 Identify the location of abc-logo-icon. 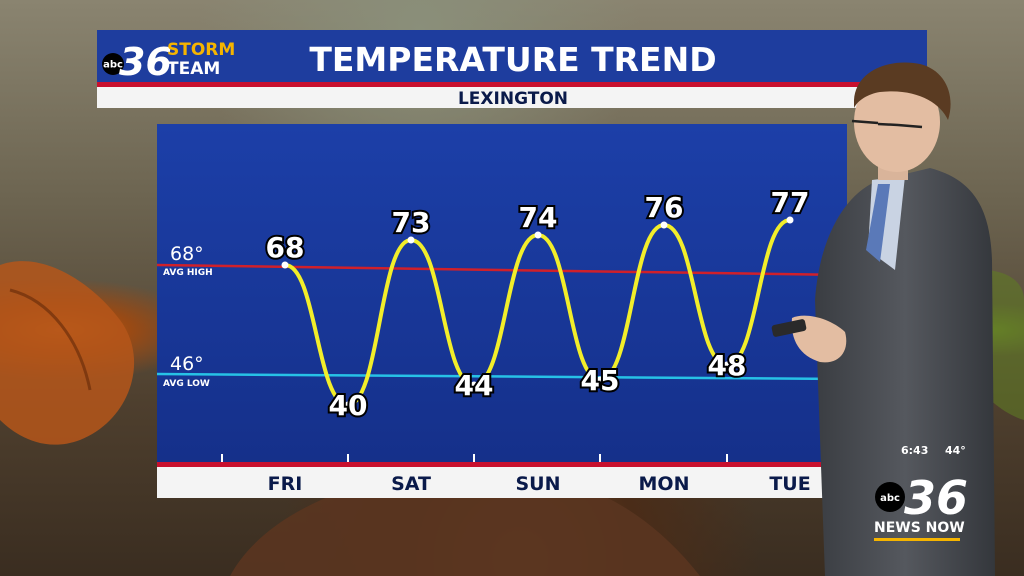
(113, 64).